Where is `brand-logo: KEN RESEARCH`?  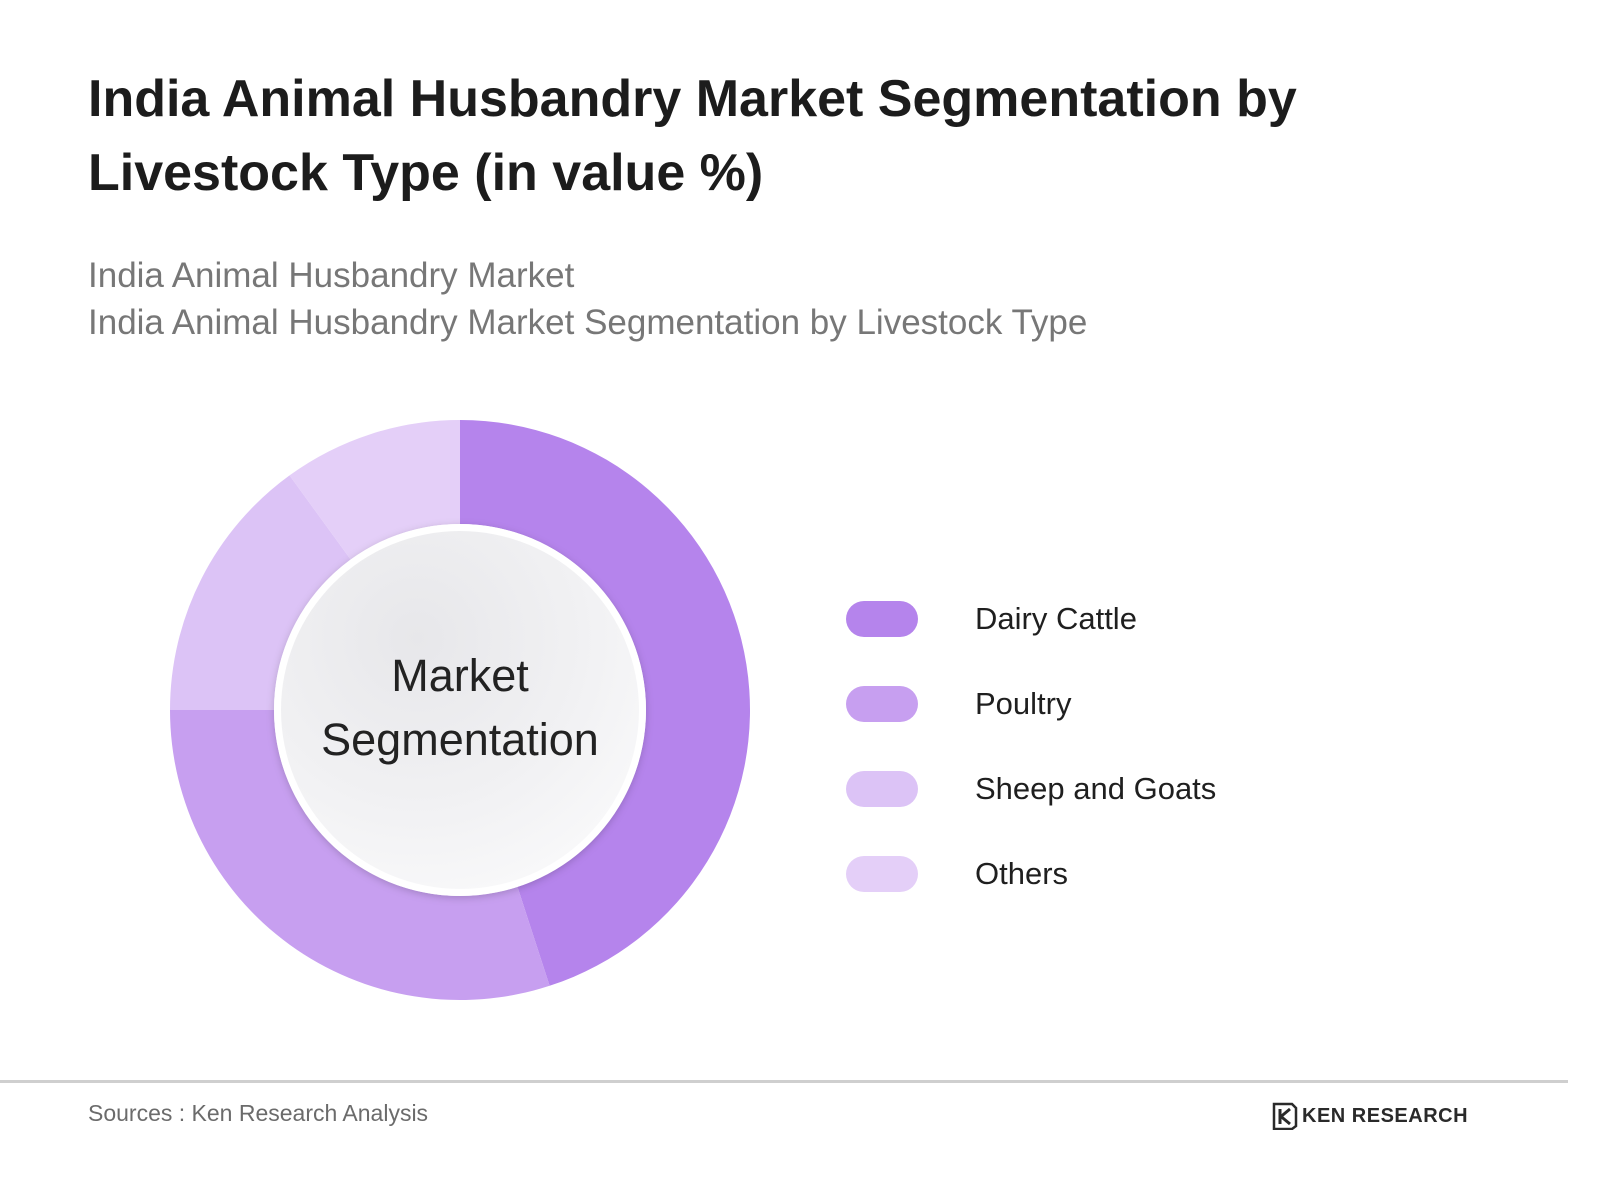 brand-logo: KEN RESEARCH is located at coordinates (1370, 1116).